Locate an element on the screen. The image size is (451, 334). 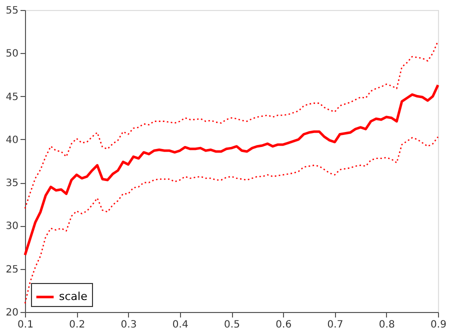
y-tick-label: 50 is located at coordinates (12, 54).